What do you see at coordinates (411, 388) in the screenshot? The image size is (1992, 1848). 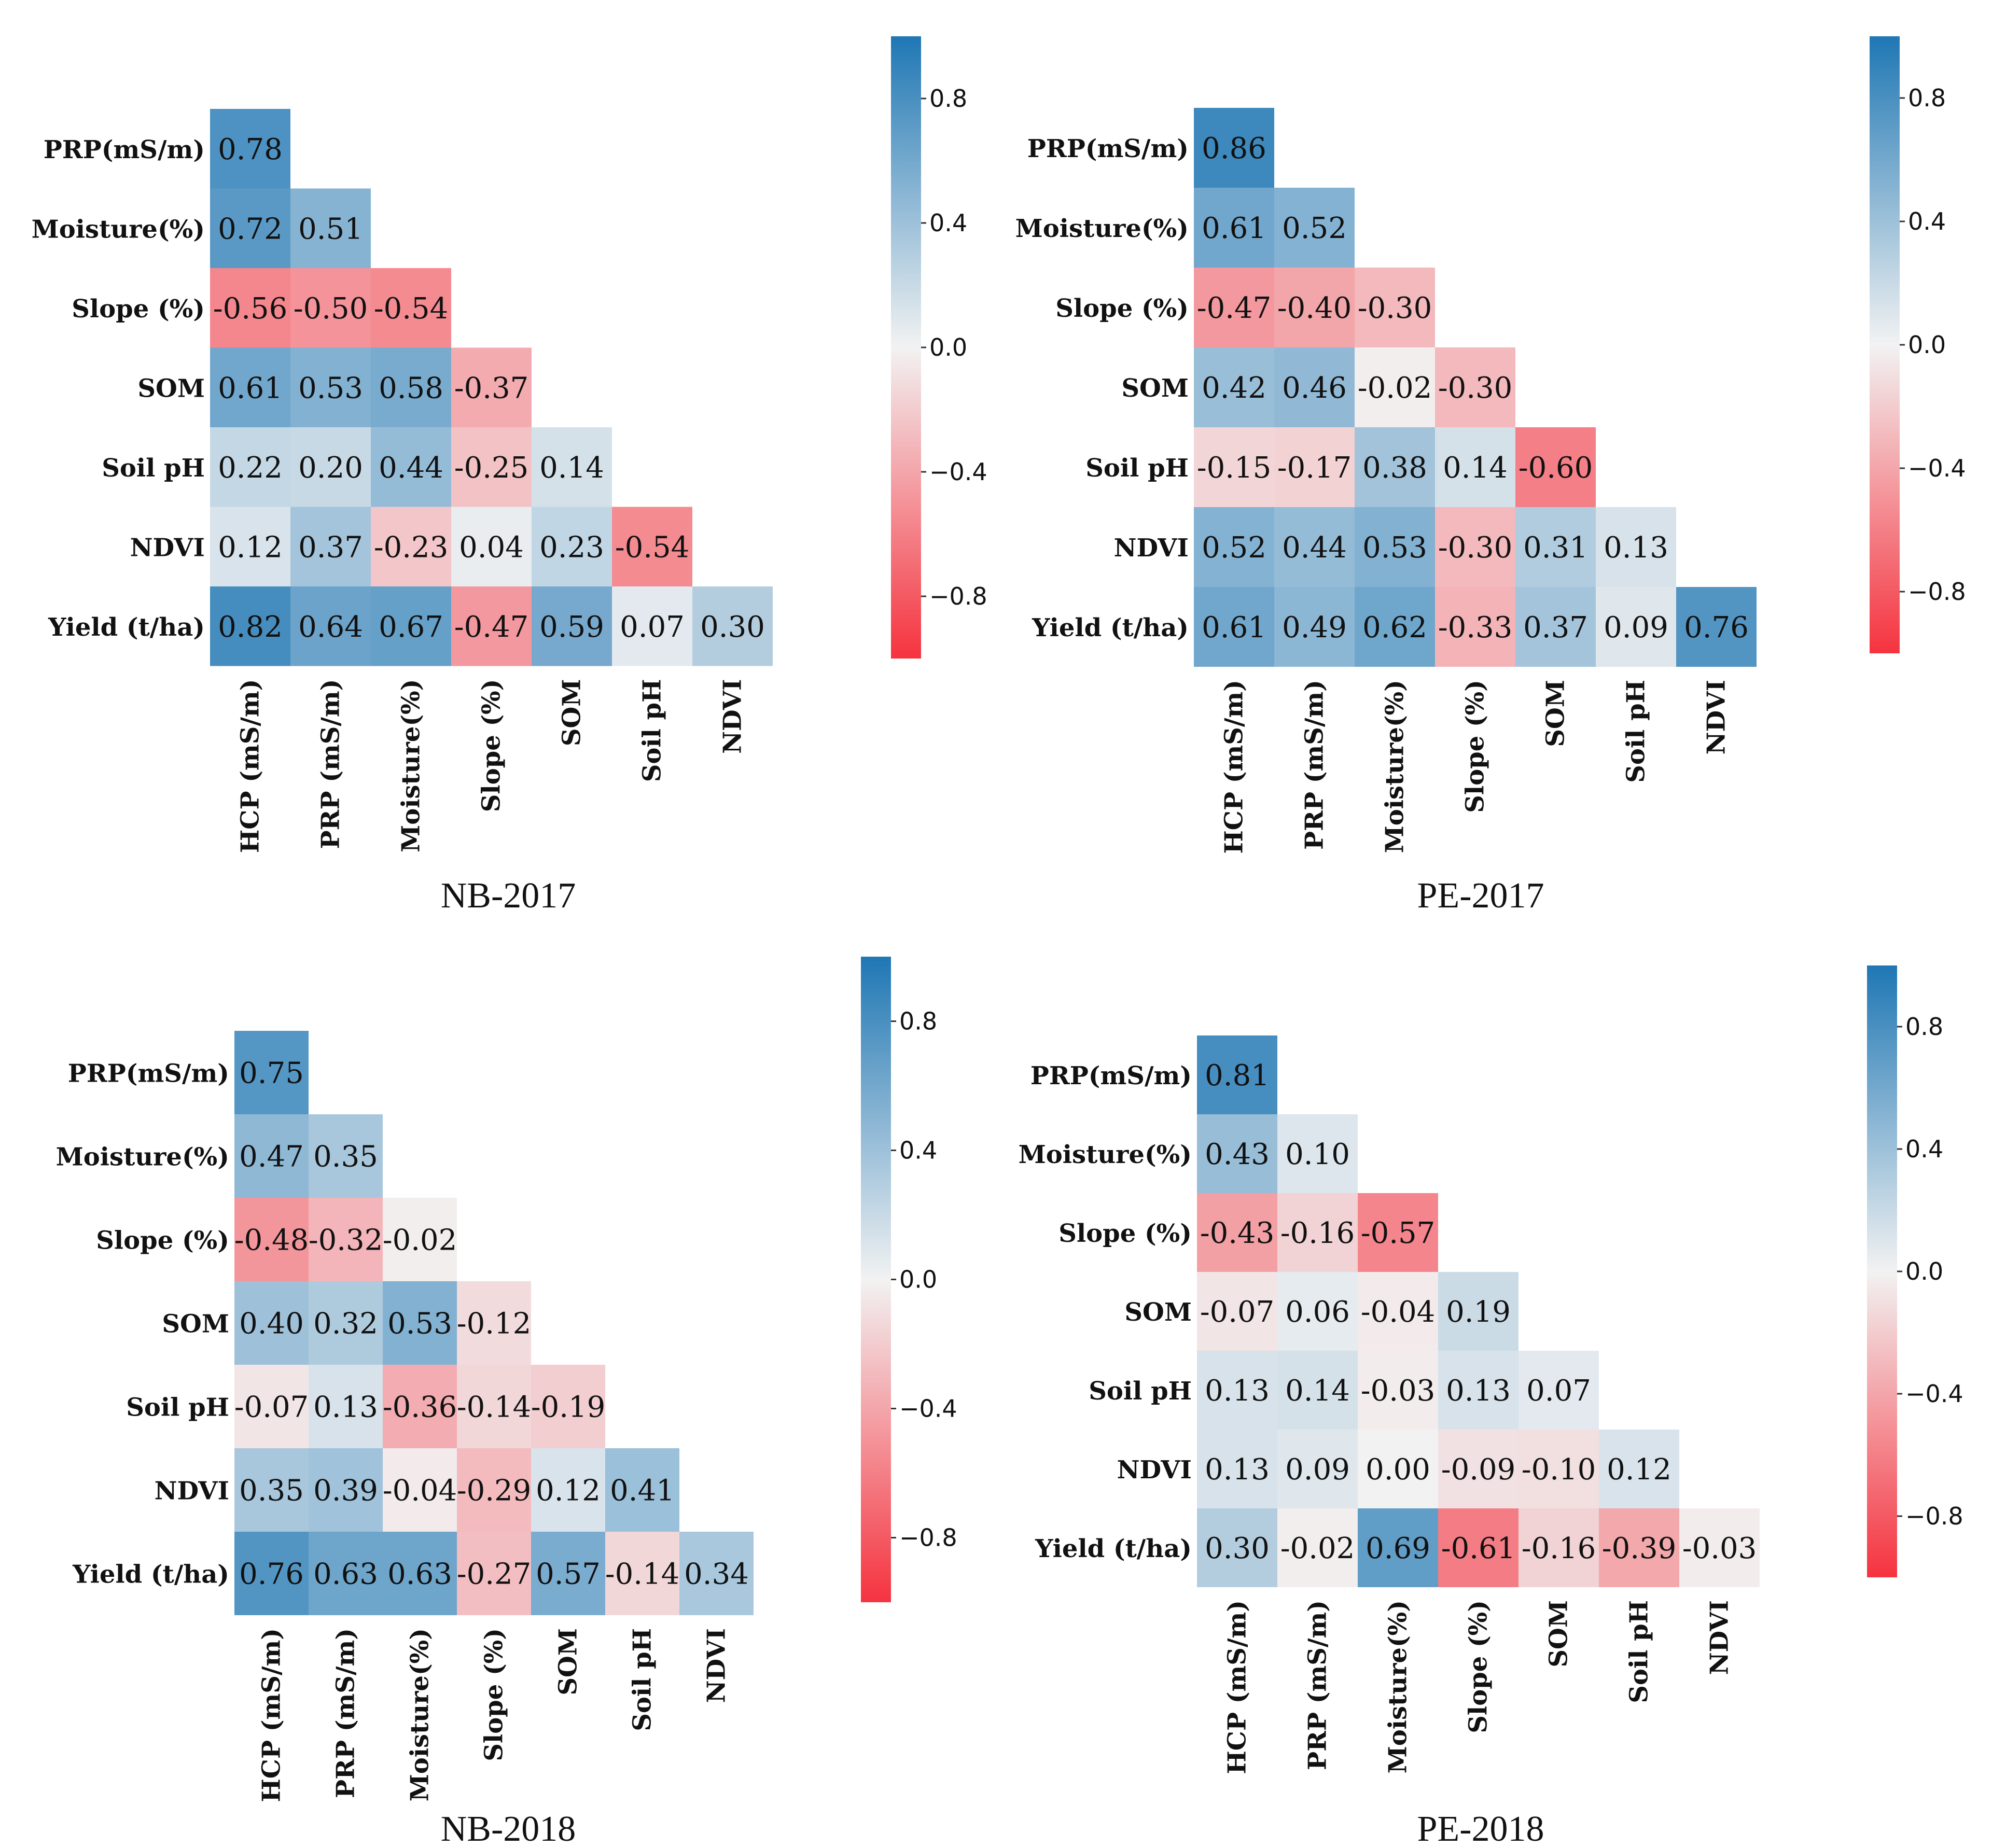 I see `cell-value: 0.58` at bounding box center [411, 388].